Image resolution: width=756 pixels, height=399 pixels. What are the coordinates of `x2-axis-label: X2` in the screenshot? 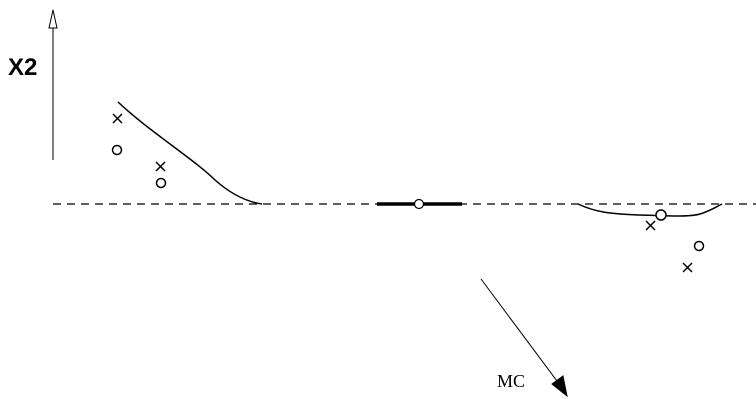 It's located at (22, 67).